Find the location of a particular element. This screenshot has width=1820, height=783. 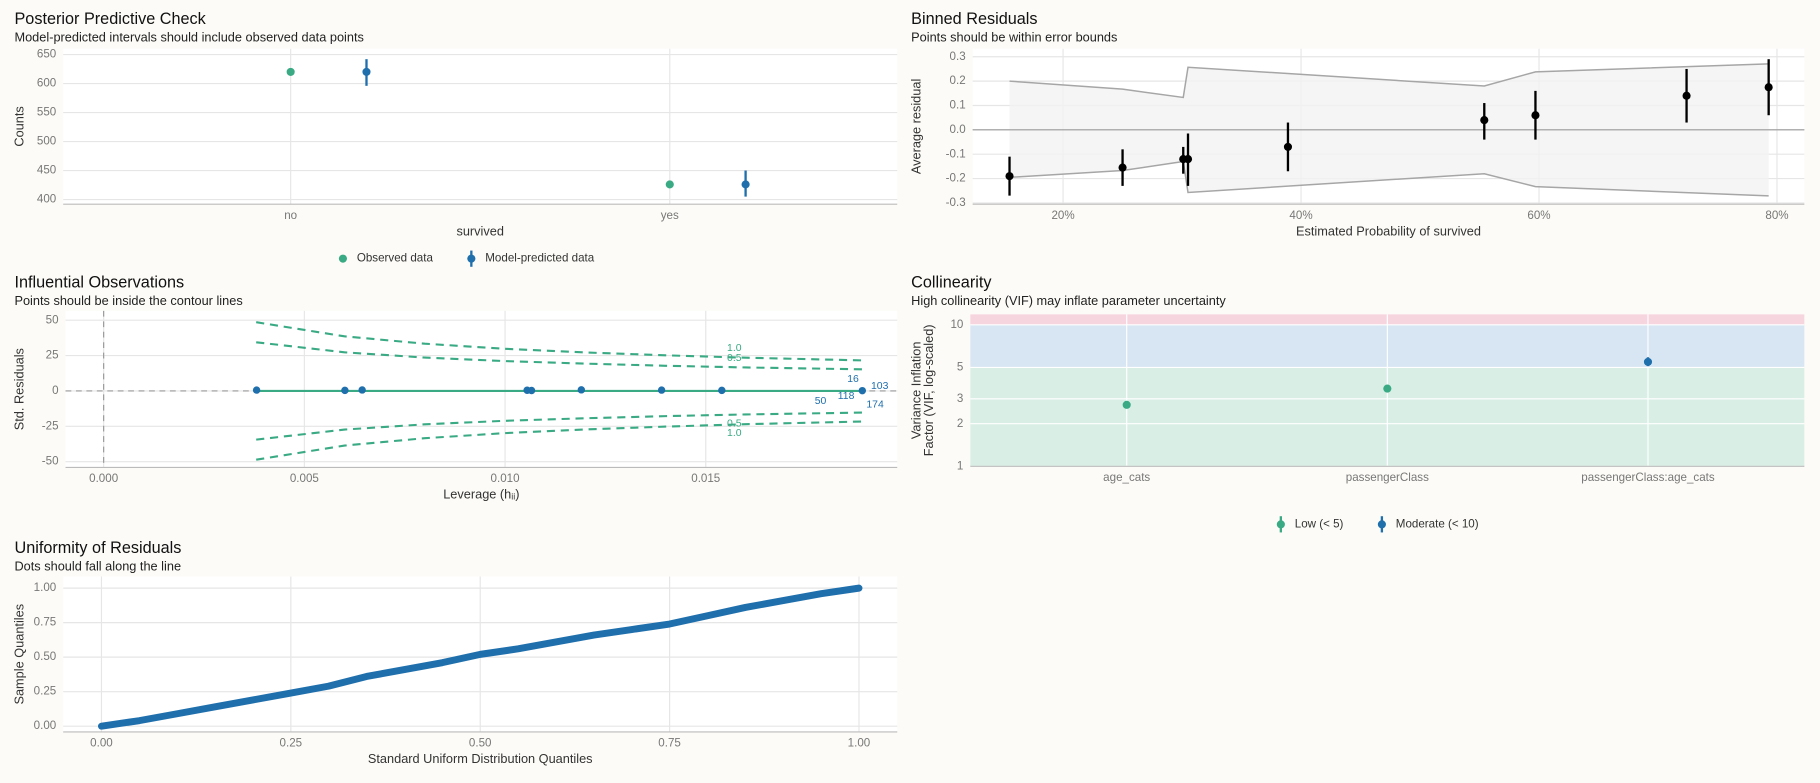

x-tick-label: no is located at coordinates (290, 215).